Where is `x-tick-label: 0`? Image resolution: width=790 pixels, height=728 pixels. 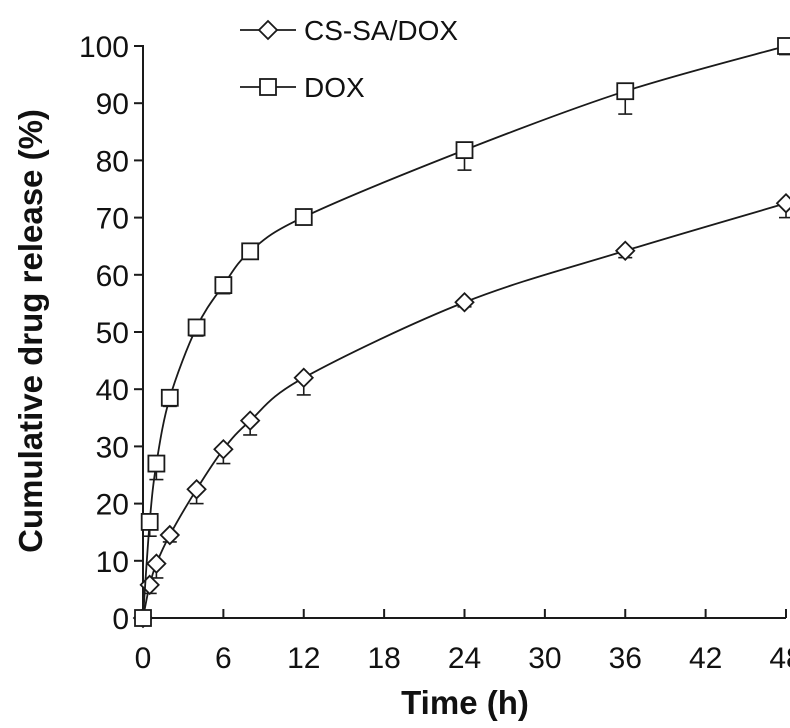 x-tick-label: 0 is located at coordinates (143, 658).